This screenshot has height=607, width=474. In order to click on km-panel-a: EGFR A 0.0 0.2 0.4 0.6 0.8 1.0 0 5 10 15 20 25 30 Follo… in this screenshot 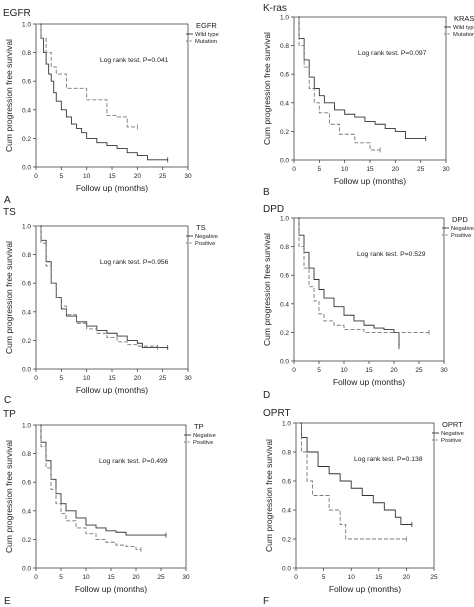, I will do `click(111, 107)`.